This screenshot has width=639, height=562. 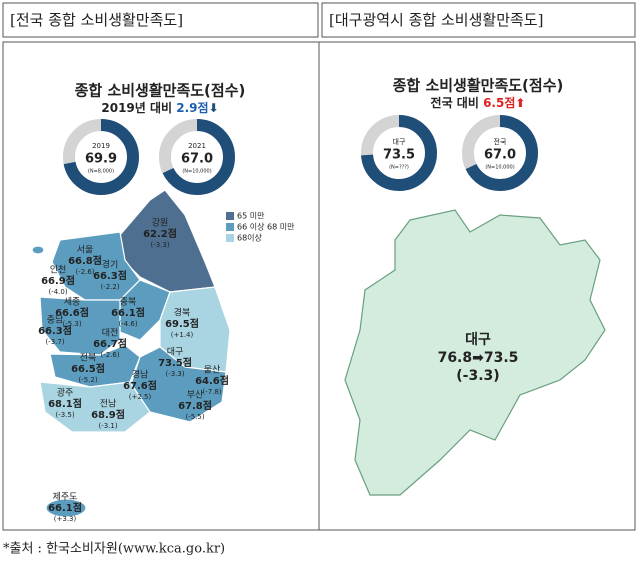 What do you see at coordinates (72, 302) in the screenshot?
I see `region-name: 세종` at bounding box center [72, 302].